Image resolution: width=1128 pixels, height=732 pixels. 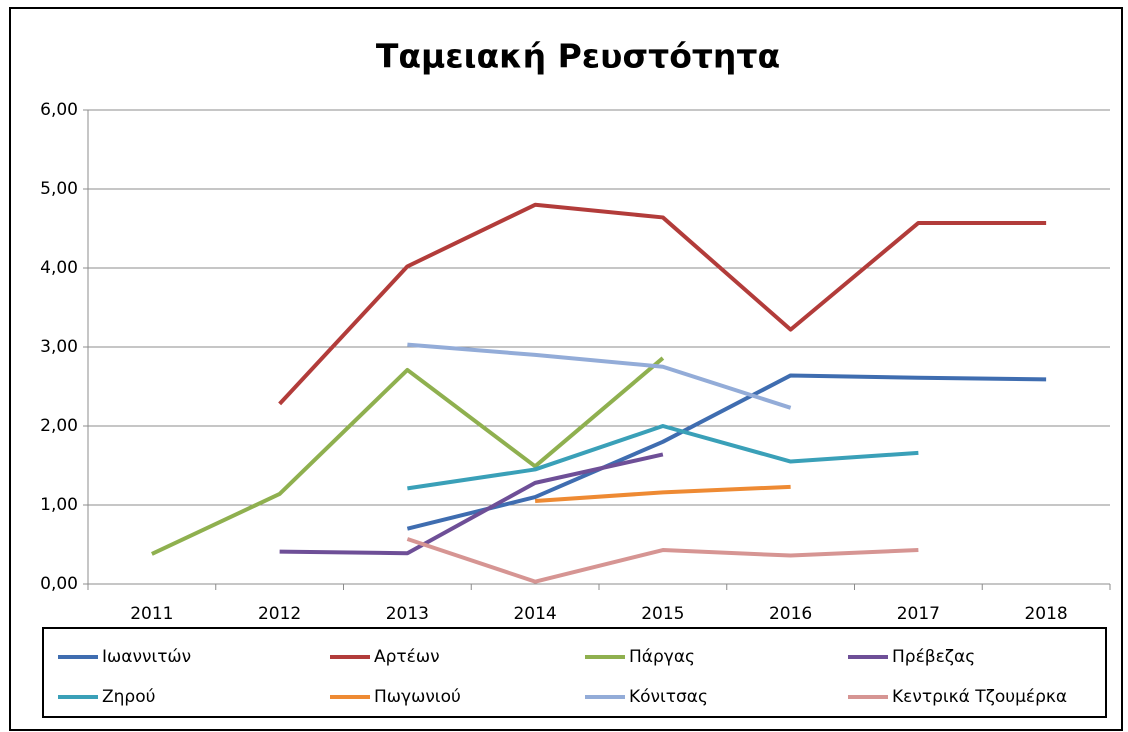 What do you see at coordinates (279, 614) in the screenshot?
I see `x-tick-label: 2012` at bounding box center [279, 614].